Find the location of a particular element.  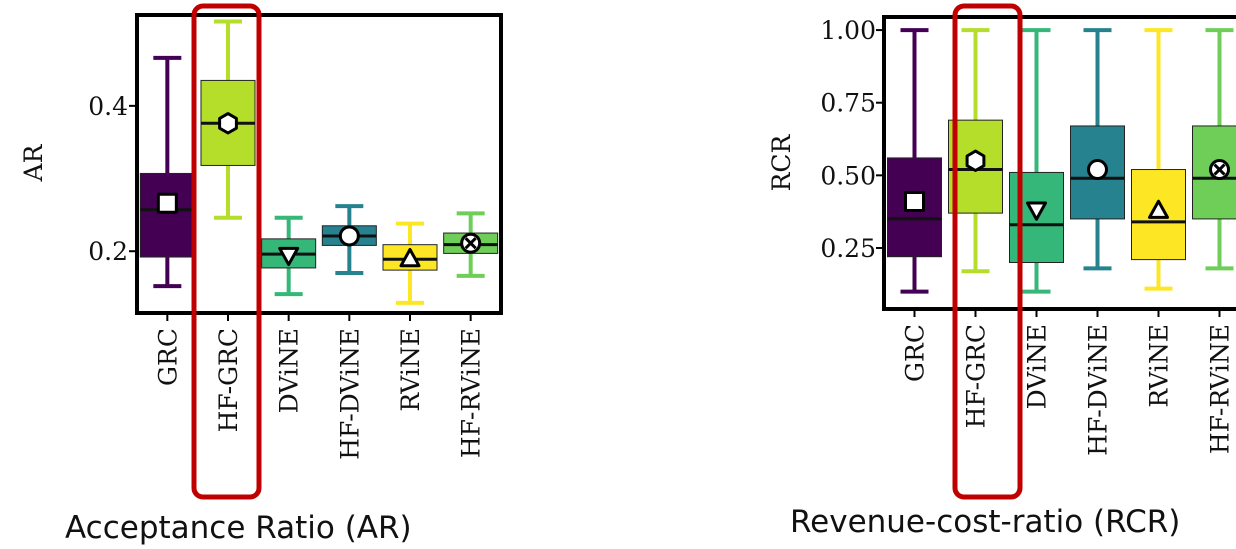

y-tick-label: 0.50 is located at coordinates (848, 175).